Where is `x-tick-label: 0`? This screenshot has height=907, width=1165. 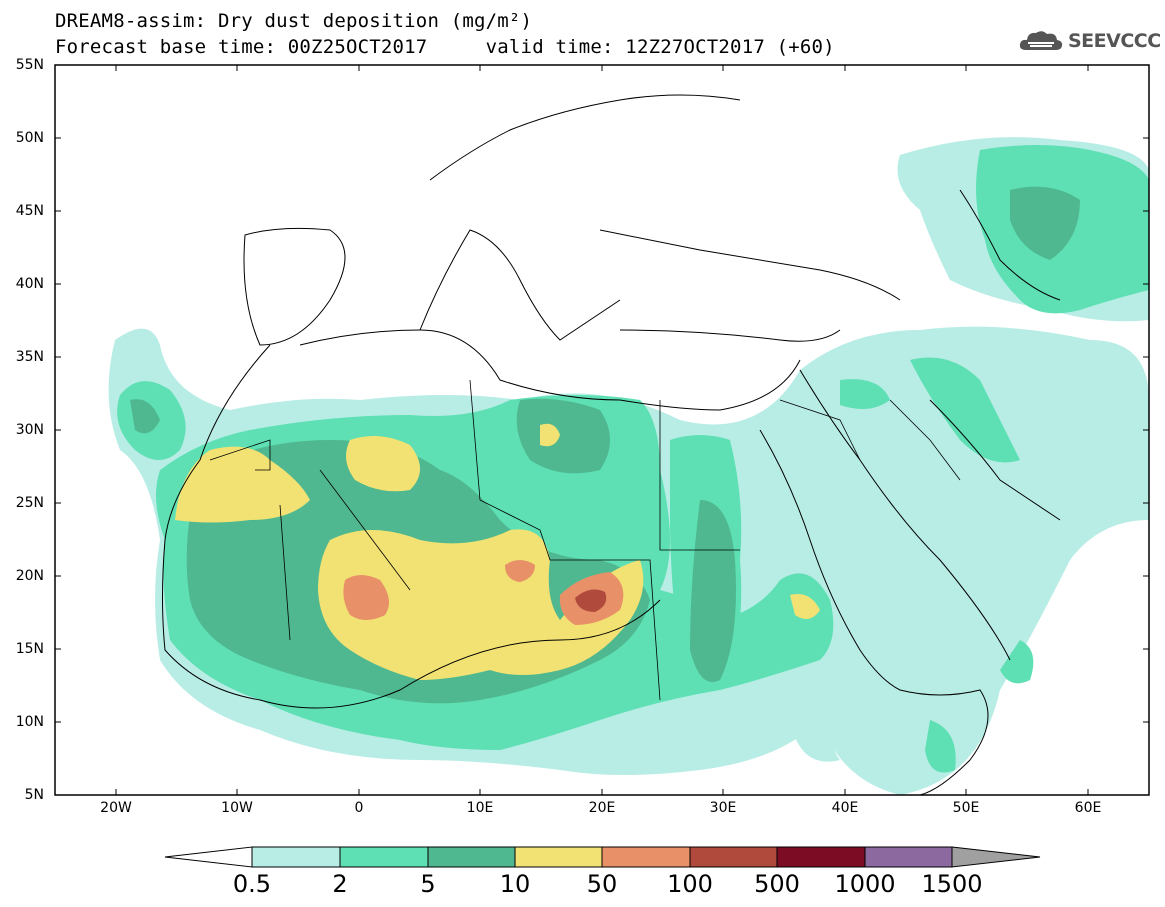 x-tick-label: 0 is located at coordinates (359, 808).